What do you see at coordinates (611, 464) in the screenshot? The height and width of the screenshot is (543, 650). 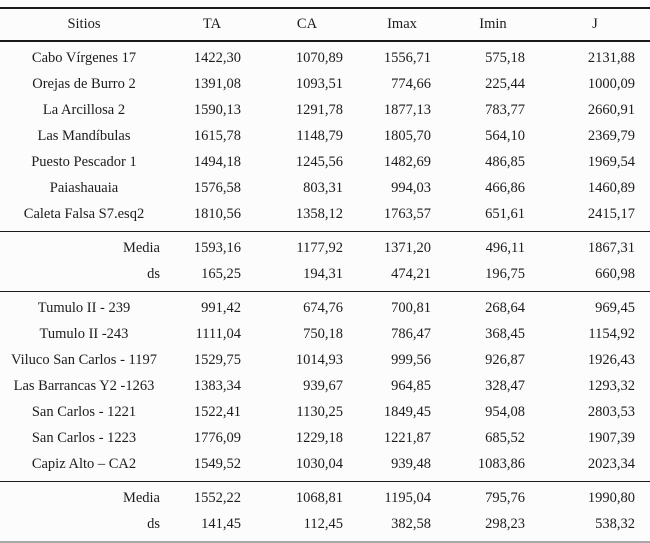 I see `j-cell: 2023,34` at bounding box center [611, 464].